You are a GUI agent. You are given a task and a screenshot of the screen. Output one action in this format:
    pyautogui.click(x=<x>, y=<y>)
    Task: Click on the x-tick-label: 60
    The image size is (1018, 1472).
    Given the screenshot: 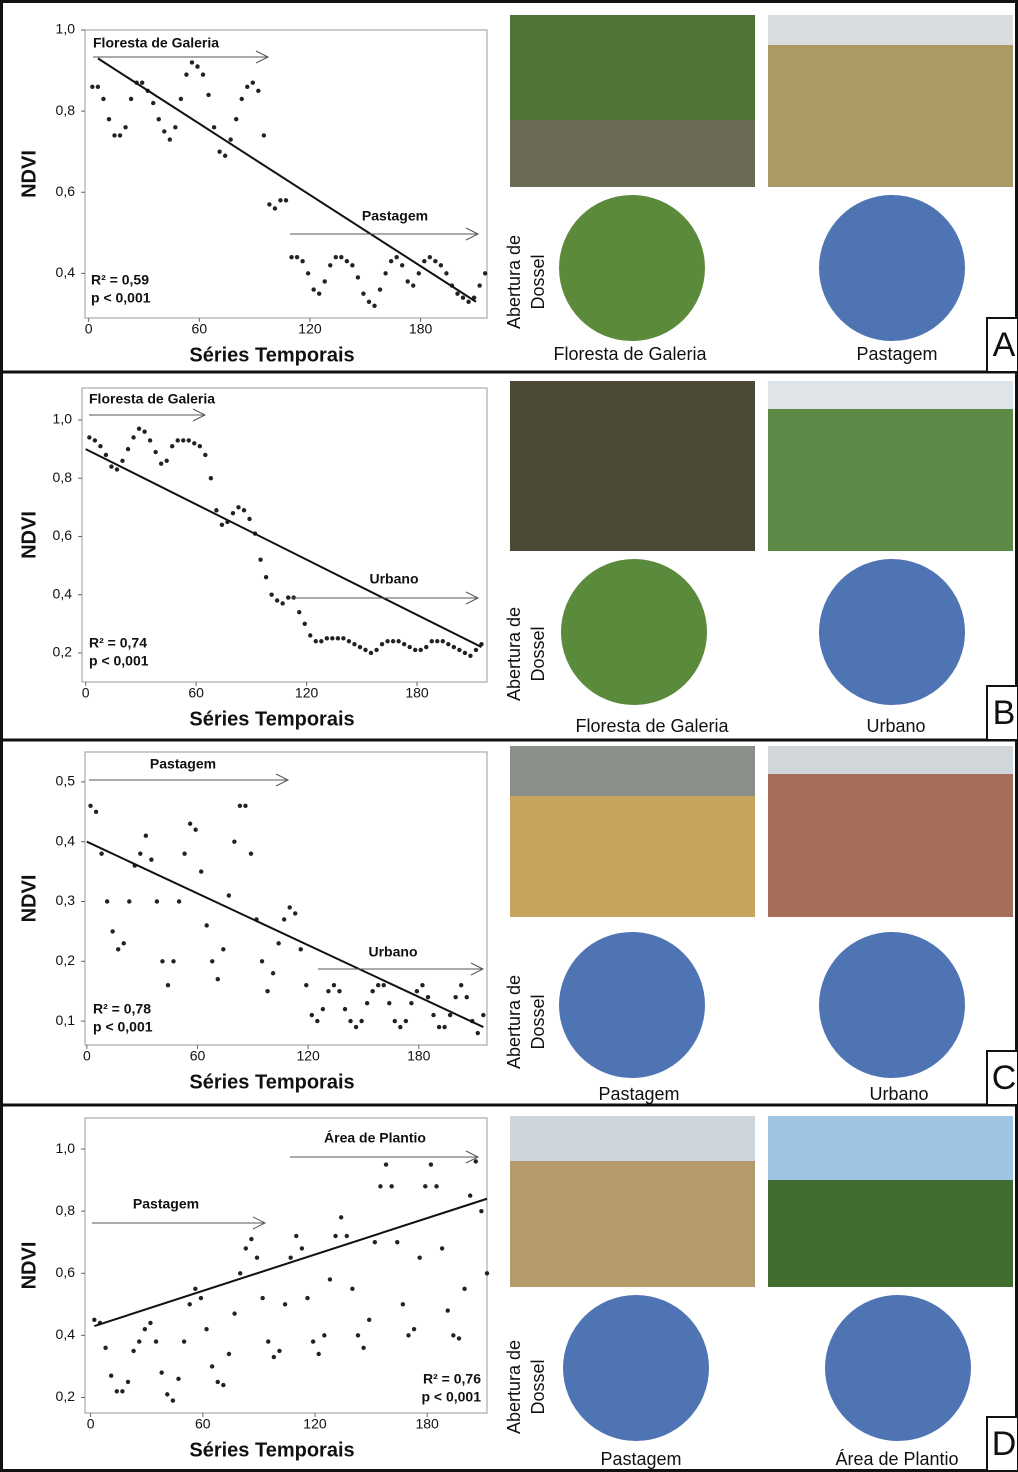 What is the action you would take?
    pyautogui.click(x=196, y=693)
    